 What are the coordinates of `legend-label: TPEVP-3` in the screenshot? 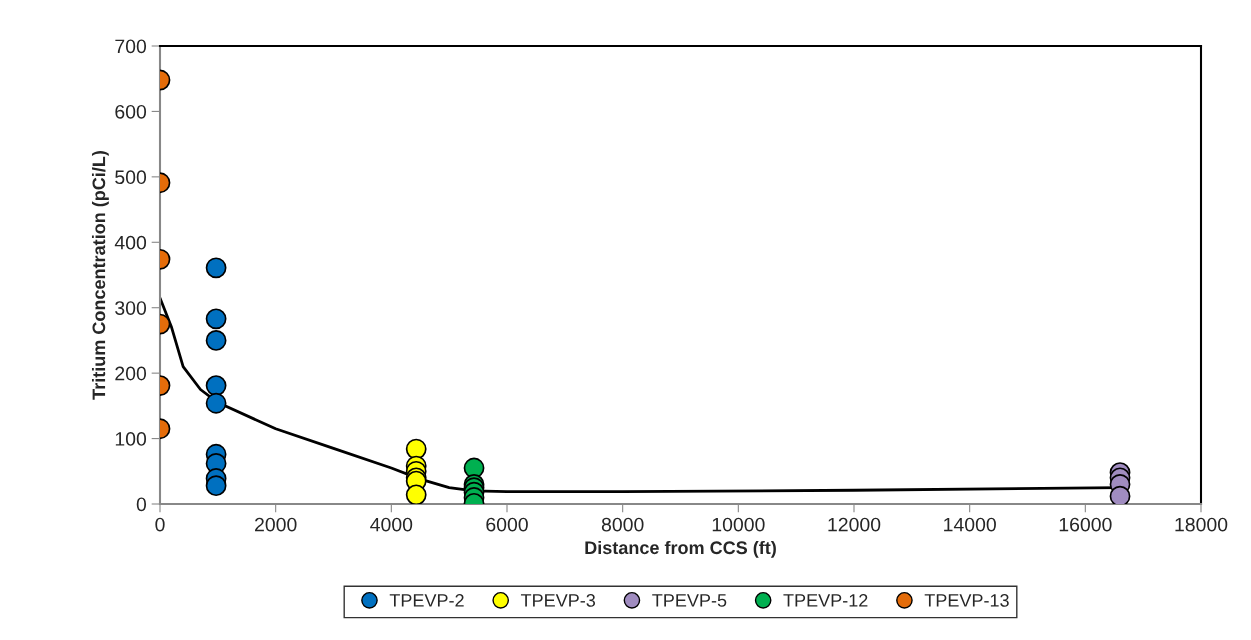 It's located at (558, 600).